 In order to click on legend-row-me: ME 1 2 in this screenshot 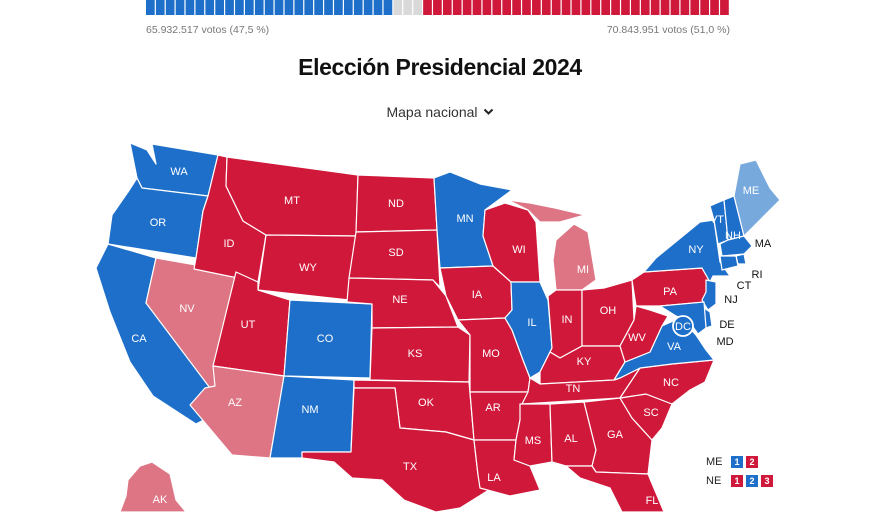, I will do `click(739, 462)`.